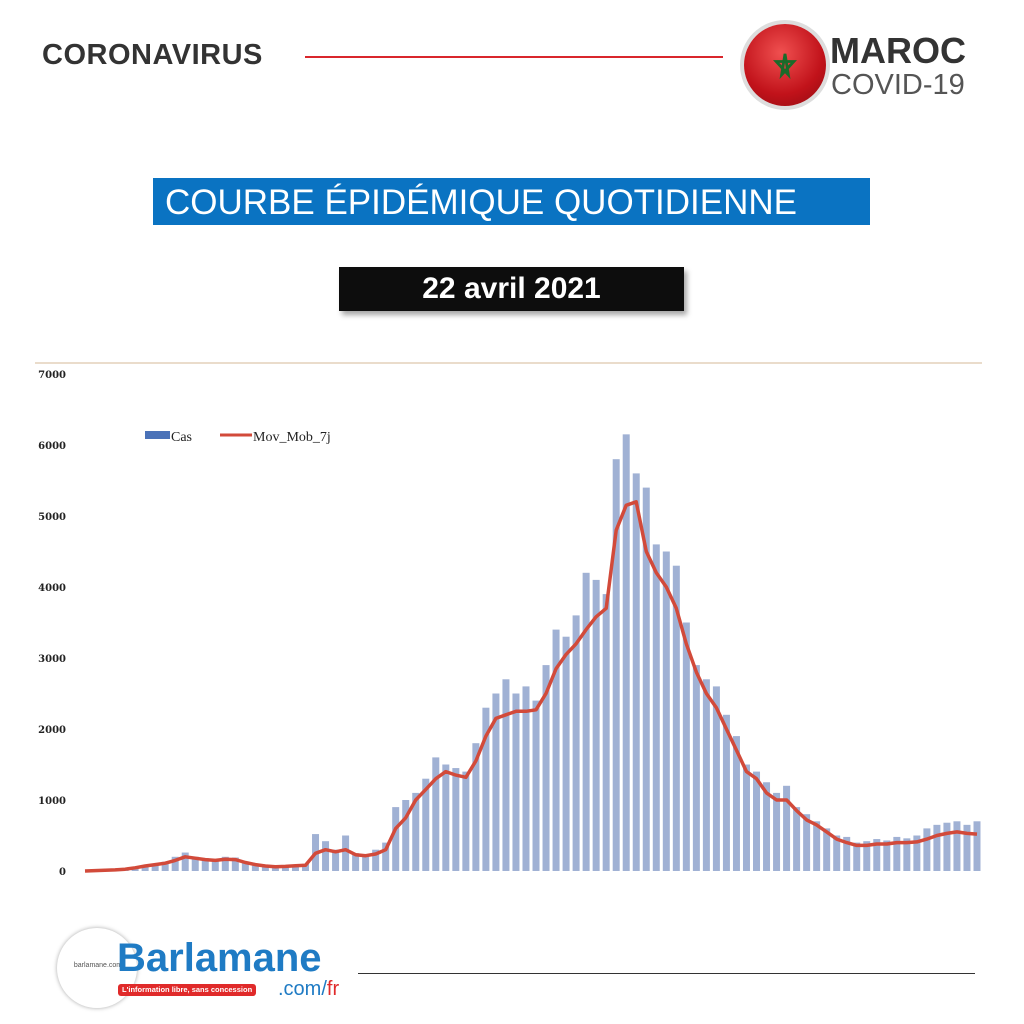 The image size is (1024, 1024). Describe the element at coordinates (62, 872) in the screenshot. I see `y-tick-label: 0` at that location.